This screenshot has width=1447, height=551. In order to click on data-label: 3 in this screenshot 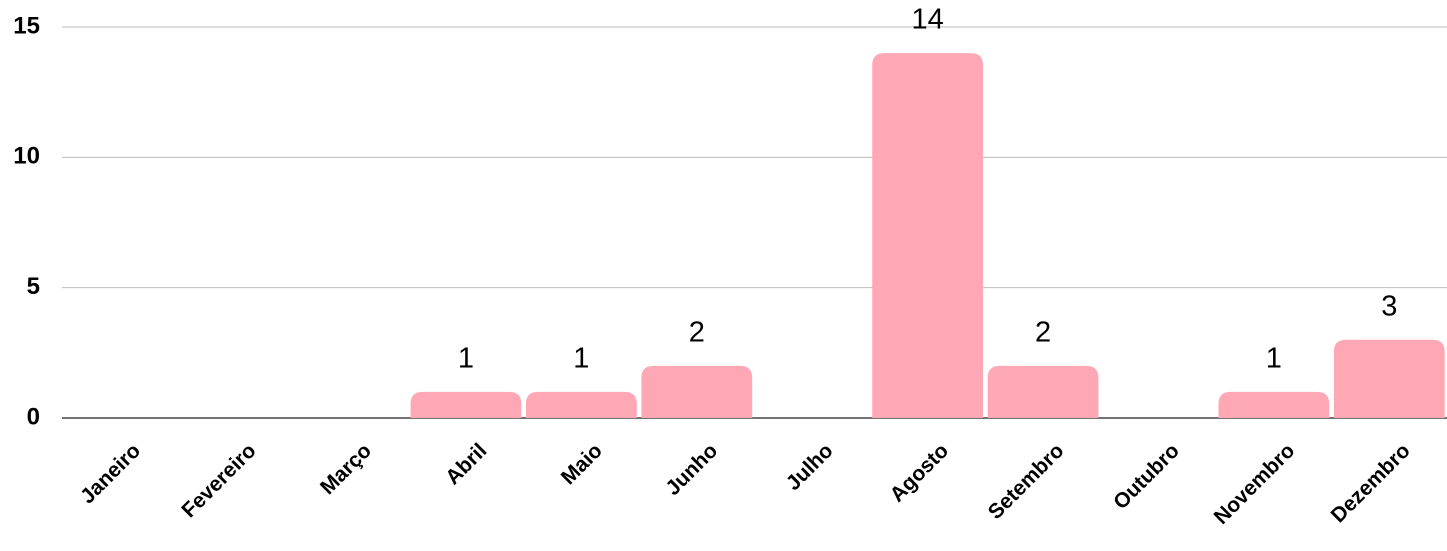, I will do `click(1389, 306)`.